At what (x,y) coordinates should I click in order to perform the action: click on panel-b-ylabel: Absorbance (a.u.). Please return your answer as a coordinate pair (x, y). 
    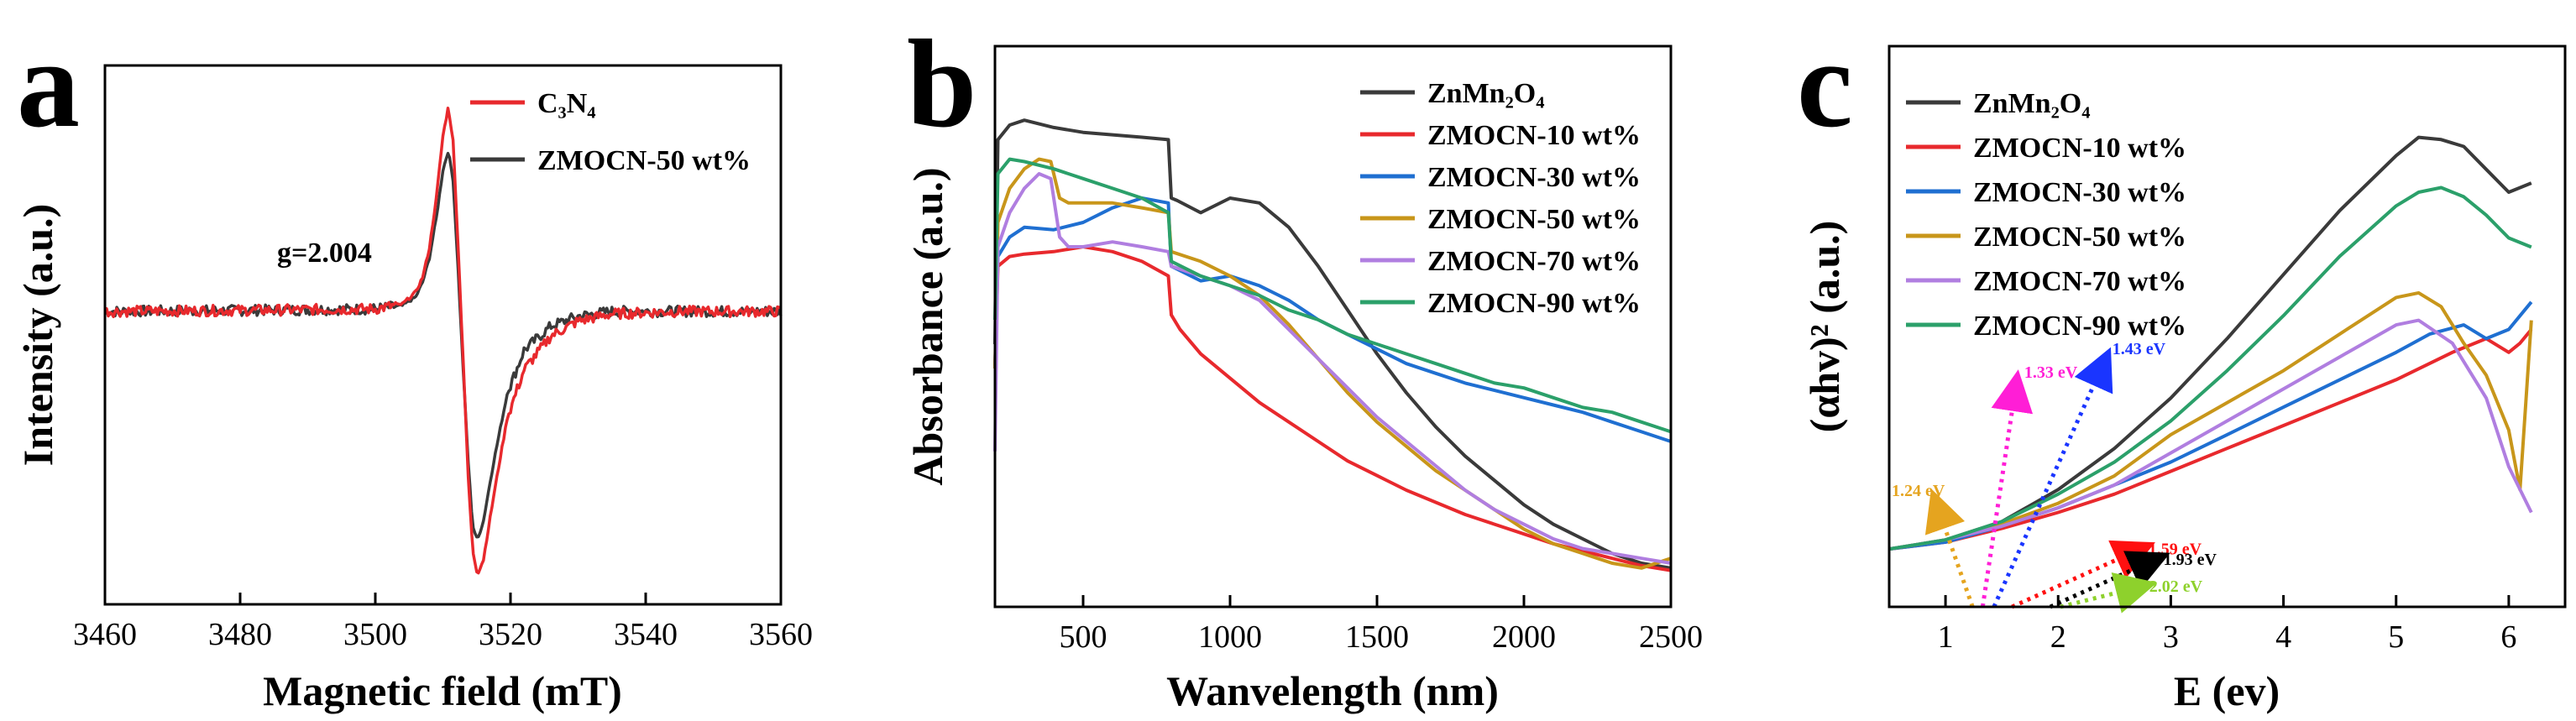
    Looking at the image, I should click on (927, 326).